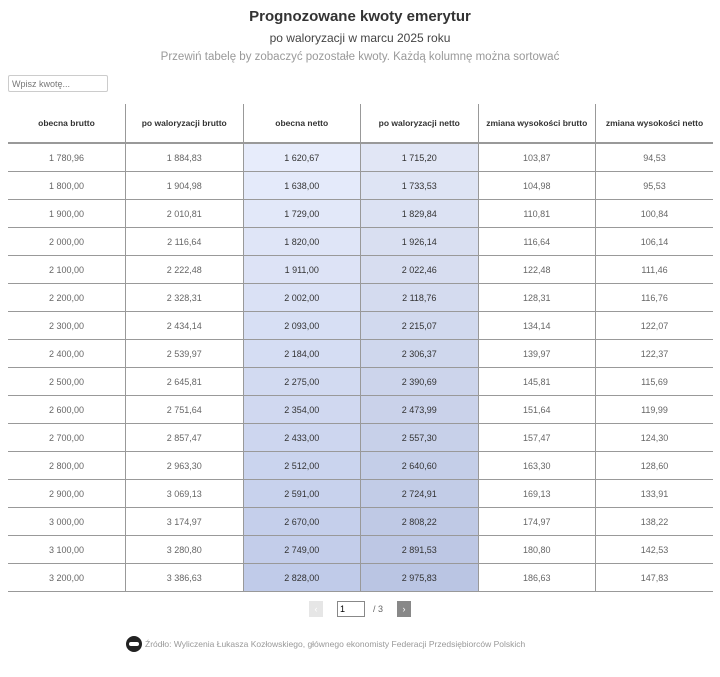  Describe the element at coordinates (184, 297) in the screenshot. I see `cell-po-waloryzacji-brutto: 2 328,31` at that location.